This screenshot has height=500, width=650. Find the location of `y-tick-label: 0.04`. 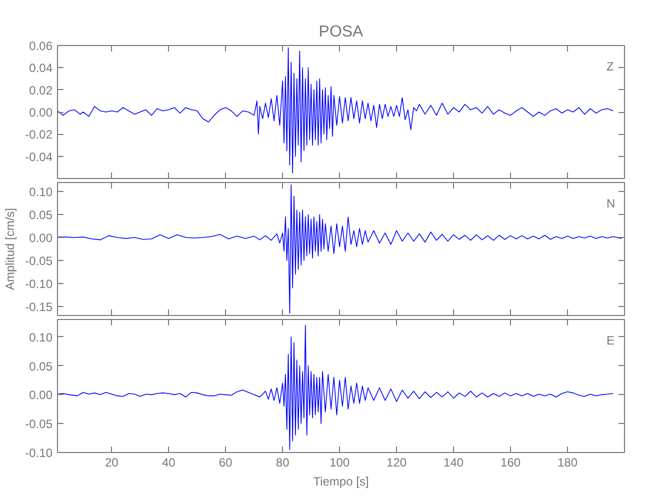

y-tick-label: 0.04 is located at coordinates (41, 68).